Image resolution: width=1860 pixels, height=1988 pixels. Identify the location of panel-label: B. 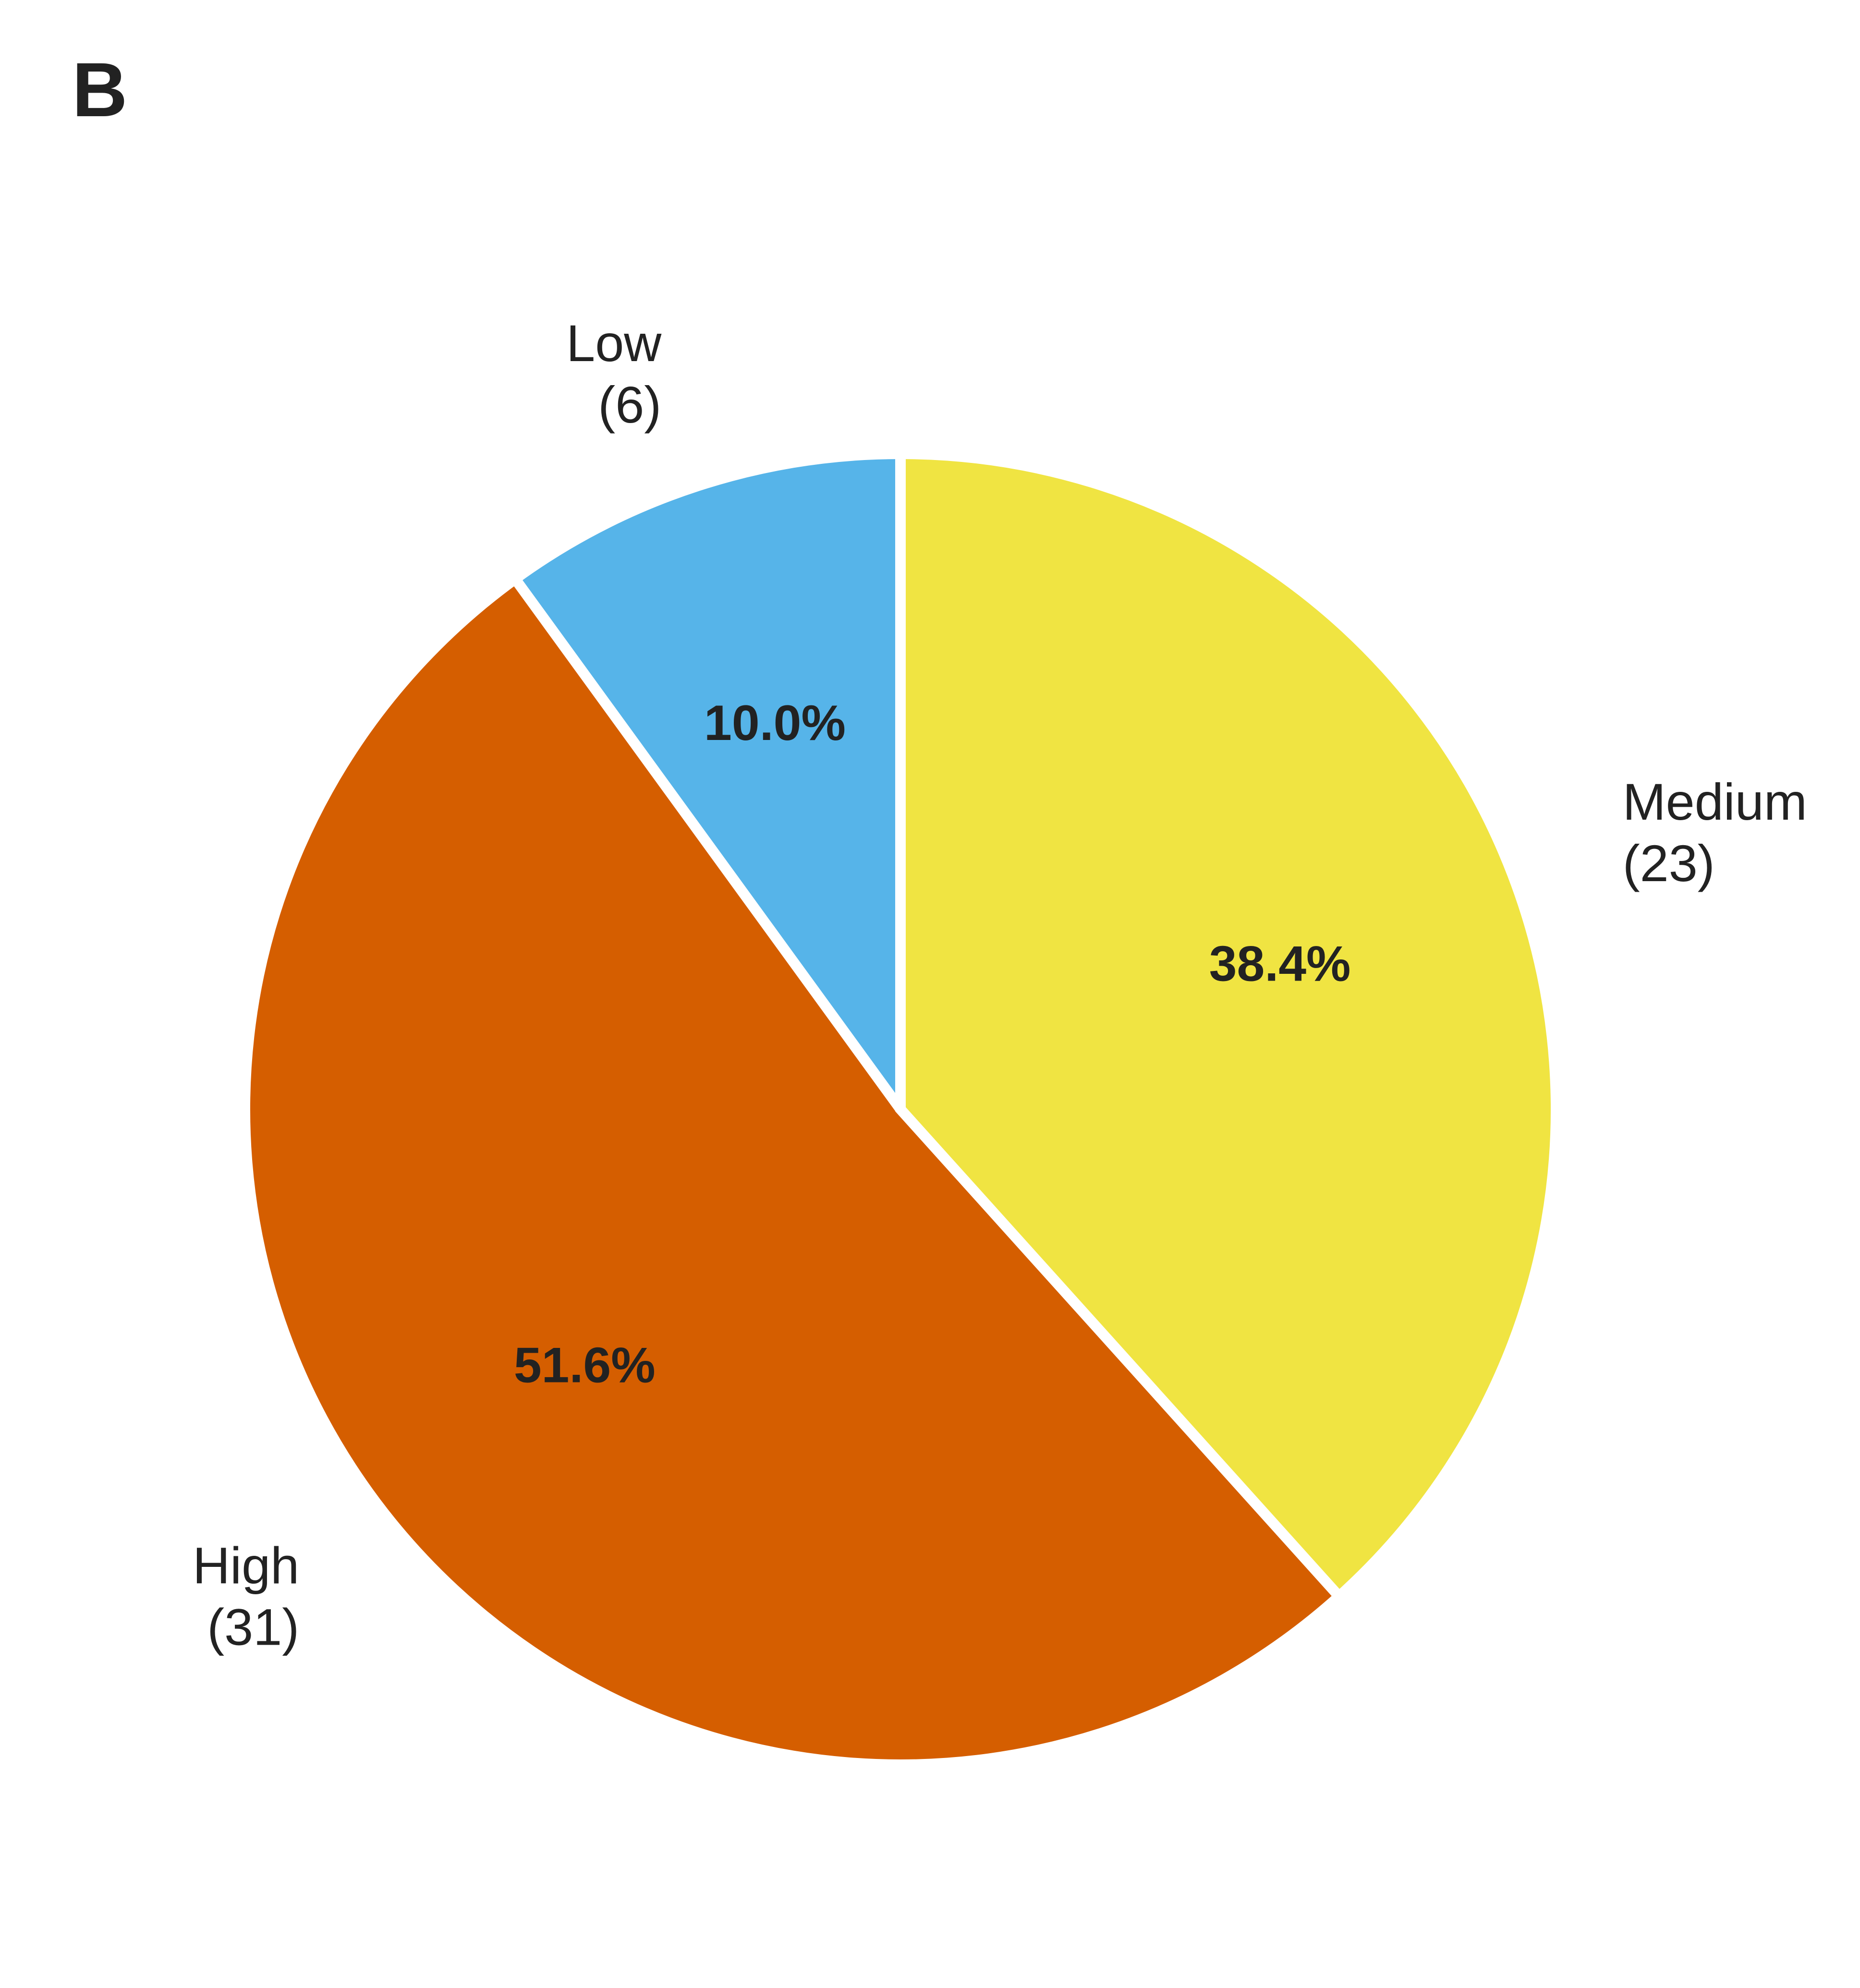
(100, 90).